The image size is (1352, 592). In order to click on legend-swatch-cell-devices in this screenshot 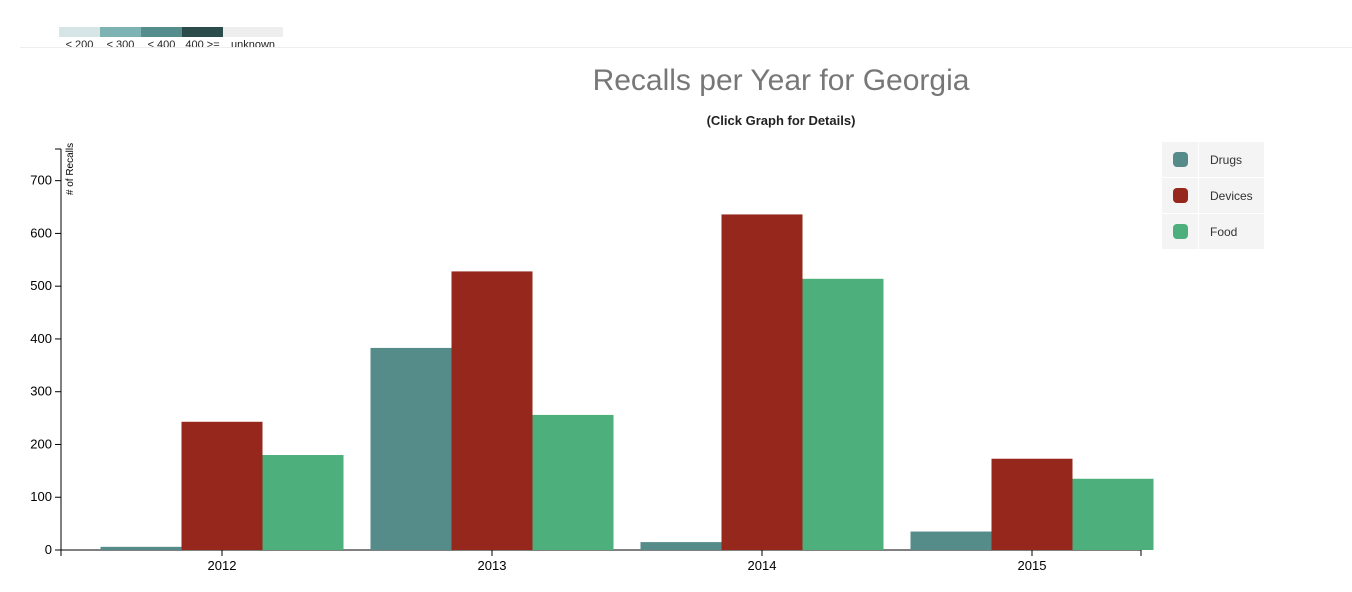, I will do `click(1180, 195)`.